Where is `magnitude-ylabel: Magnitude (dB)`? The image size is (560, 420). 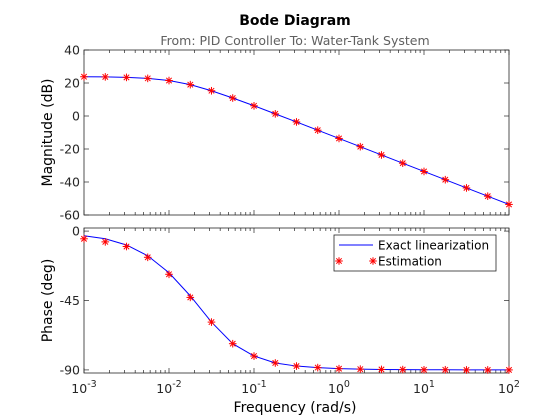 magnitude-ylabel: Magnitude (dB) is located at coordinates (48, 132).